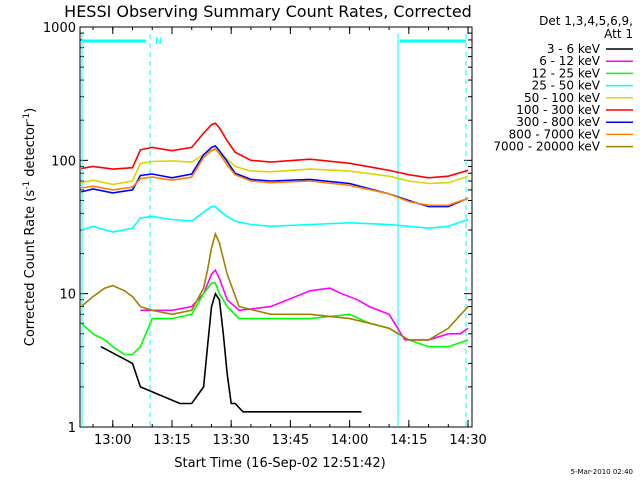 The image size is (640, 480). What do you see at coordinates (546, 147) in the screenshot?
I see `legend-label: 7000 - 20000 keV` at bounding box center [546, 147].